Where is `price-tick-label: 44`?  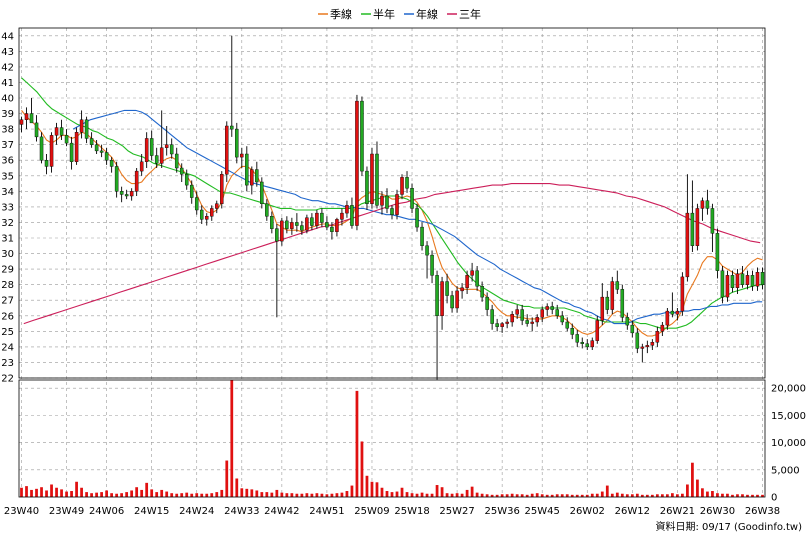
price-tick-label: 44 is located at coordinates (7, 36).